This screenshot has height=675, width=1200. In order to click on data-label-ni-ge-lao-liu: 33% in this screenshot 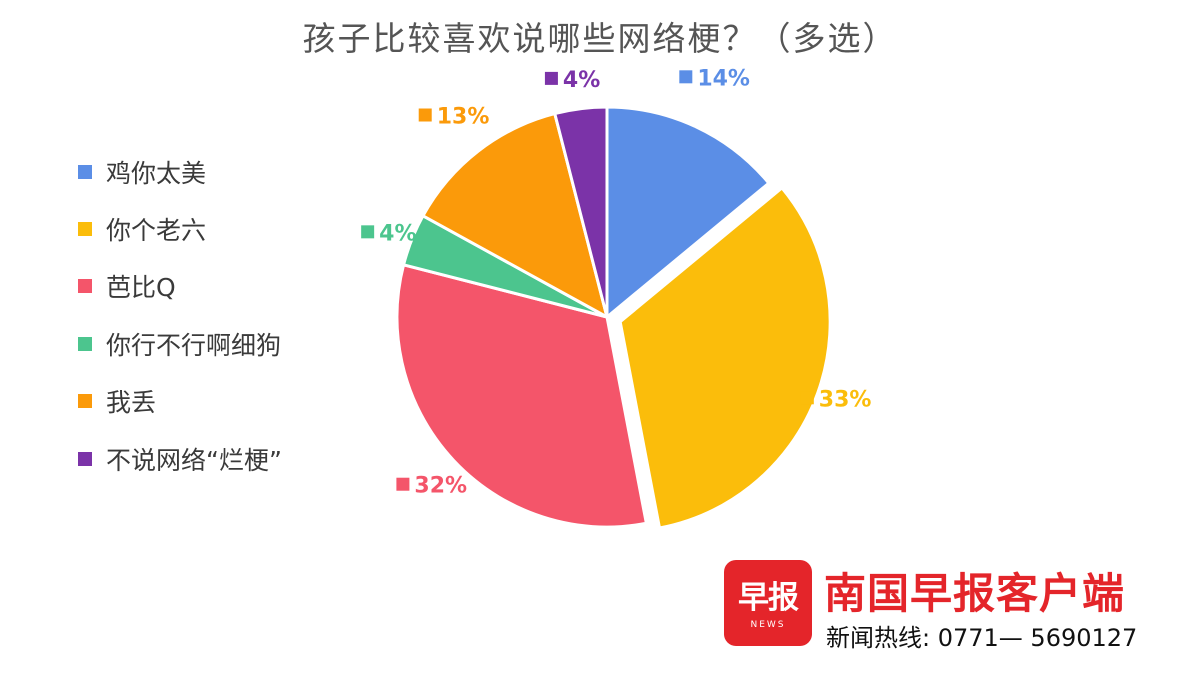, I will do `click(836, 399)`.